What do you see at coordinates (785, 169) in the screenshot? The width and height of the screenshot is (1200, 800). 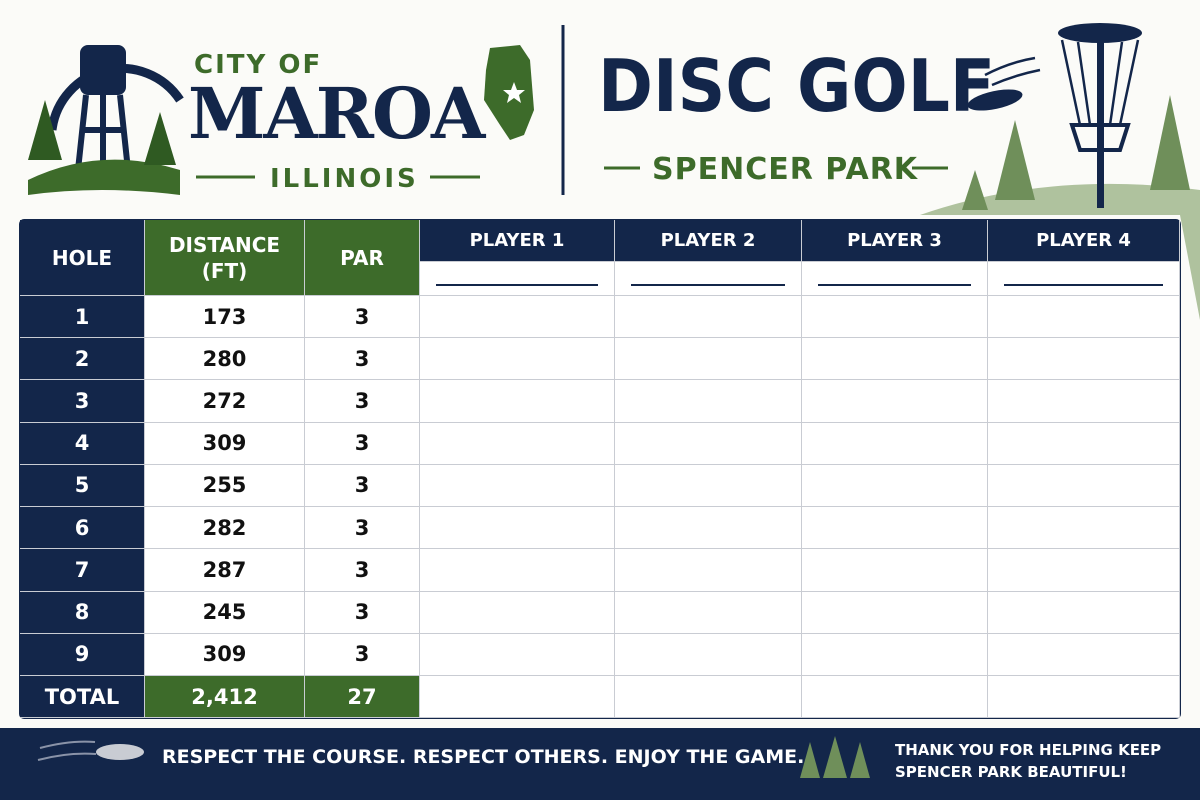 I see `subtitle: SPENCER PARK` at bounding box center [785, 169].